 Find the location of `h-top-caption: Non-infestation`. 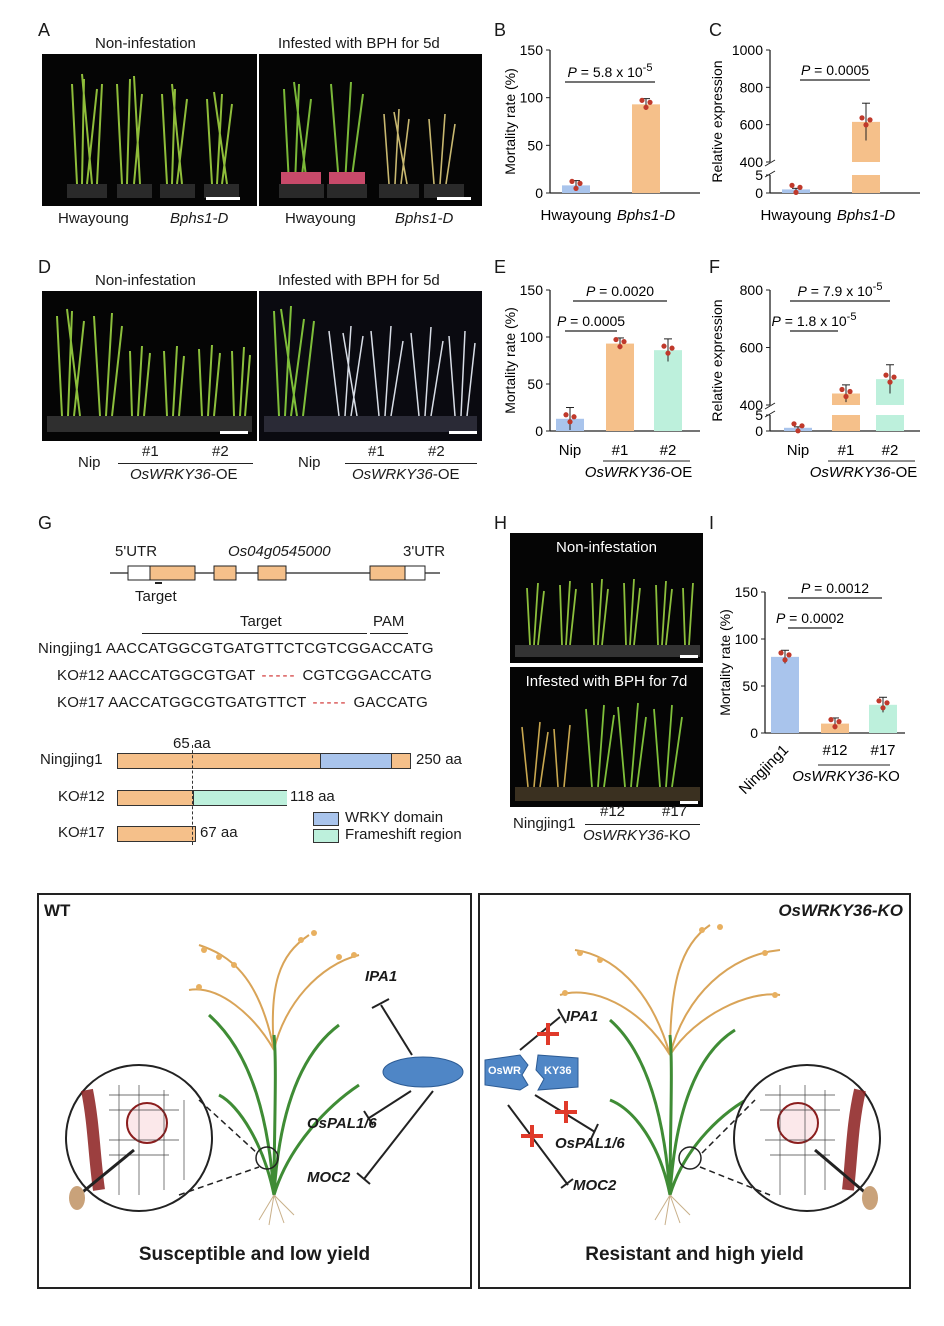

h-top-caption: Non-infestation is located at coordinates (606, 547).